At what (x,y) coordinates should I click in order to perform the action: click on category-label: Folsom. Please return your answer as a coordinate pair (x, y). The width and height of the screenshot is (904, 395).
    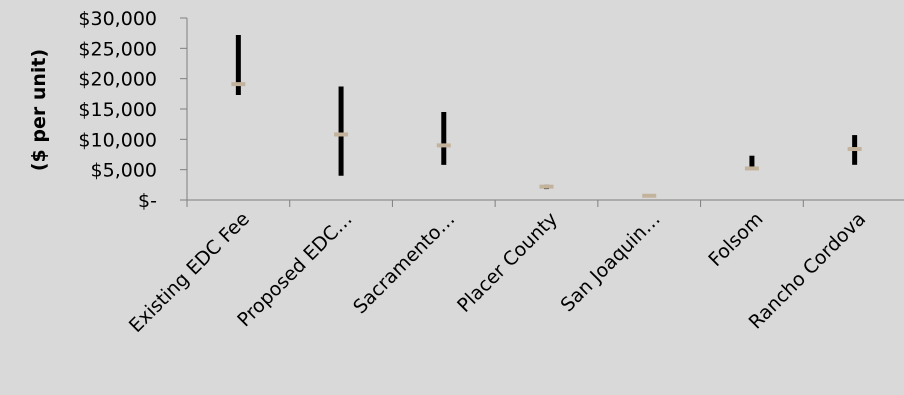
    Looking at the image, I should click on (735, 239).